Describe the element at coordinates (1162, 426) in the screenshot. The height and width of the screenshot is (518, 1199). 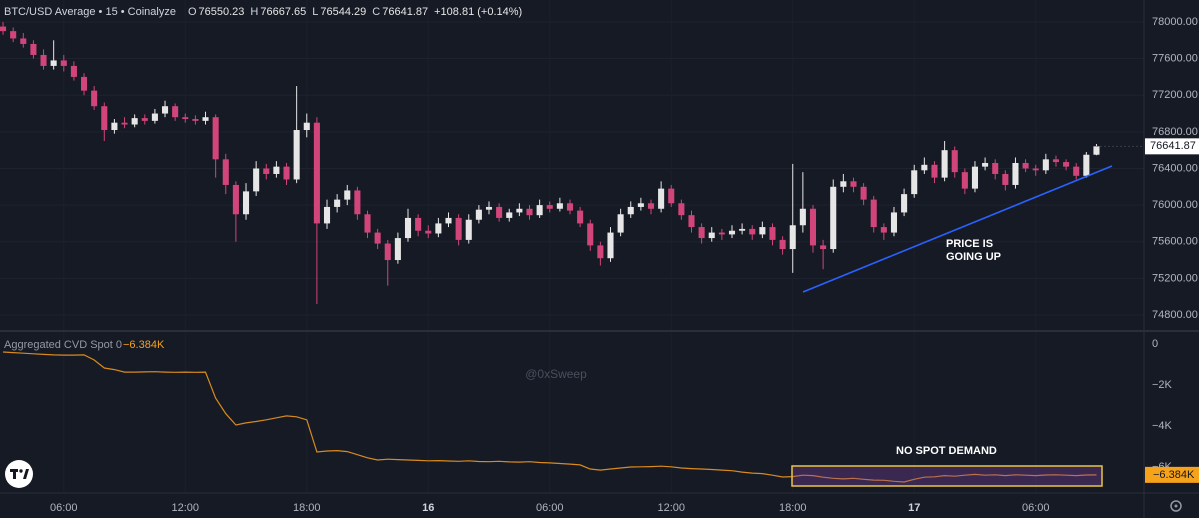
I see `y-tick-label: −4K` at that location.